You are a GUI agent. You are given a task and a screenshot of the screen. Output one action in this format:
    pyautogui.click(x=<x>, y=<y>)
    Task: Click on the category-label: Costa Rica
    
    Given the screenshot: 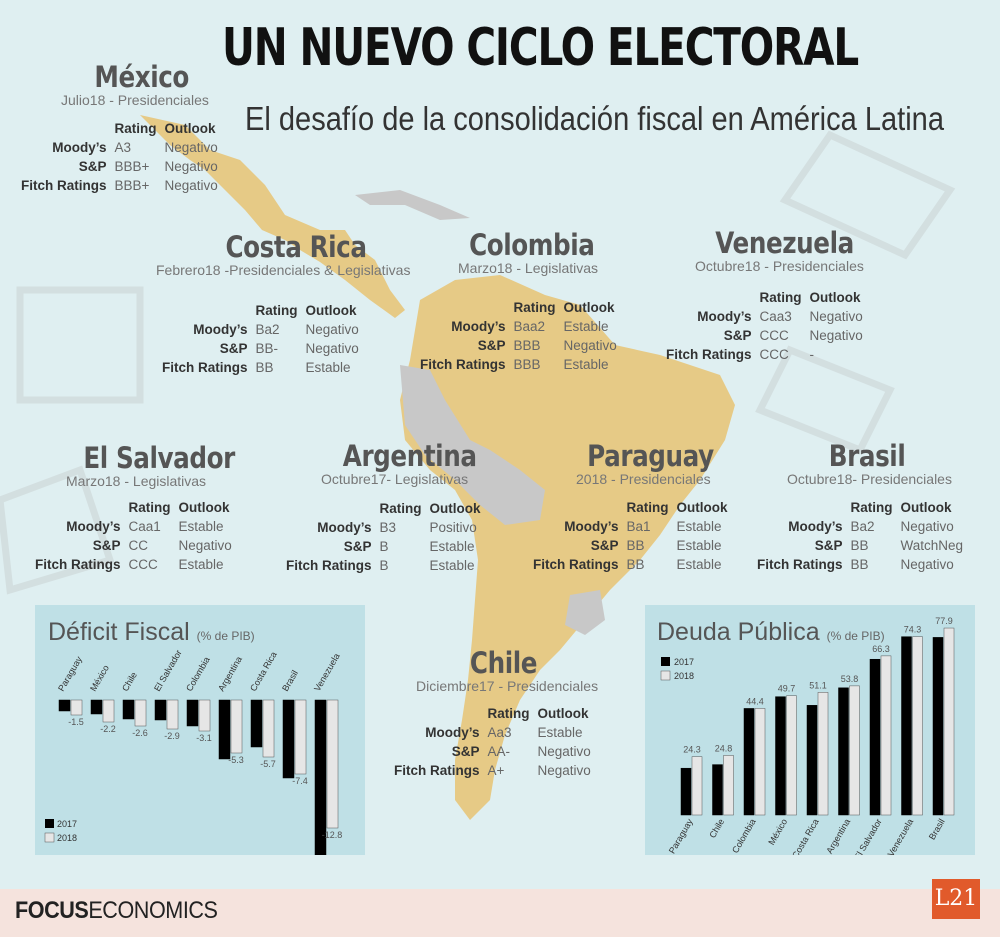 What is the action you would take?
    pyautogui.click(x=805, y=836)
    